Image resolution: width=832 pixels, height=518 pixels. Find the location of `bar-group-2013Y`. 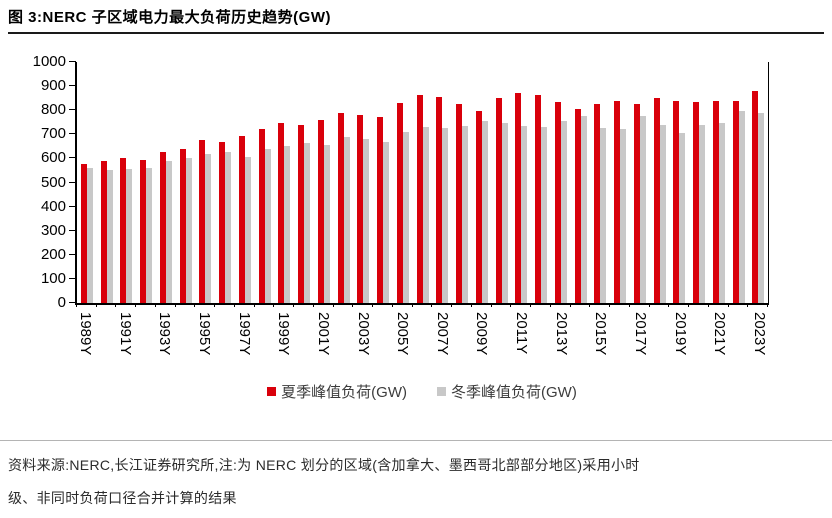

bar-group-2013Y is located at coordinates (561, 182).